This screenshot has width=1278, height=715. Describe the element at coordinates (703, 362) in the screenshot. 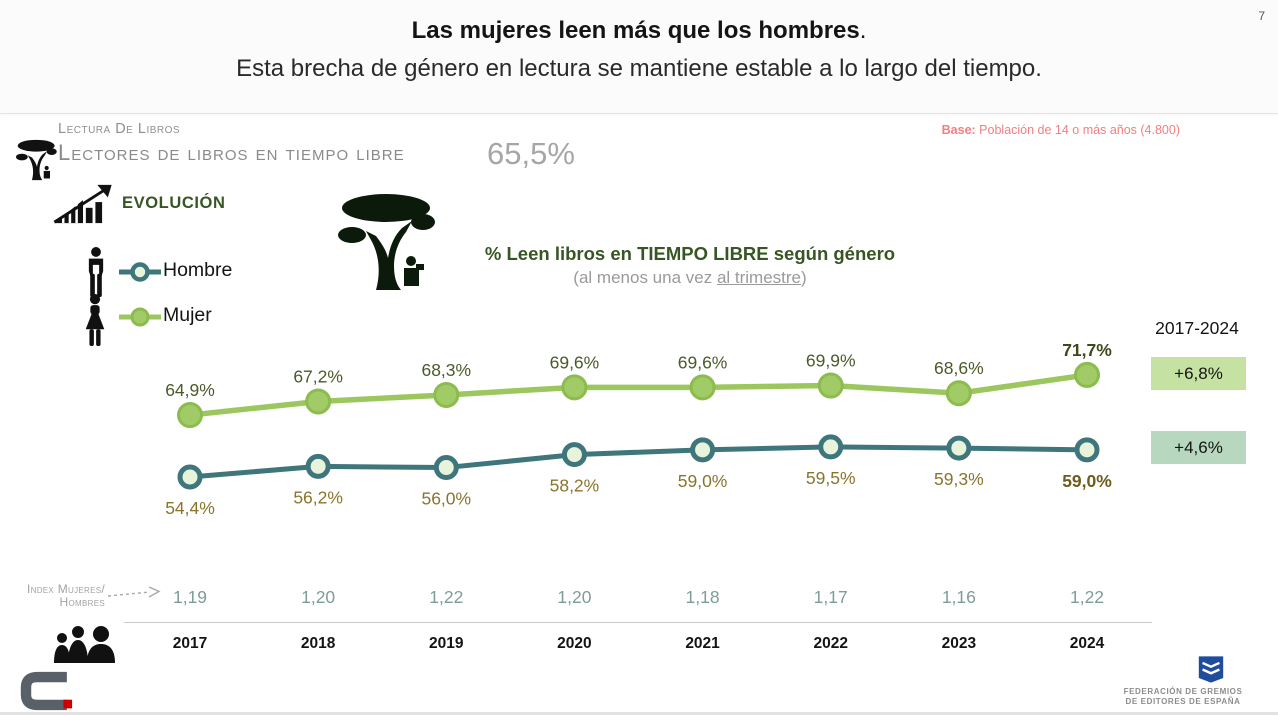

I see `mujer-label-2021: 69,6%` at that location.